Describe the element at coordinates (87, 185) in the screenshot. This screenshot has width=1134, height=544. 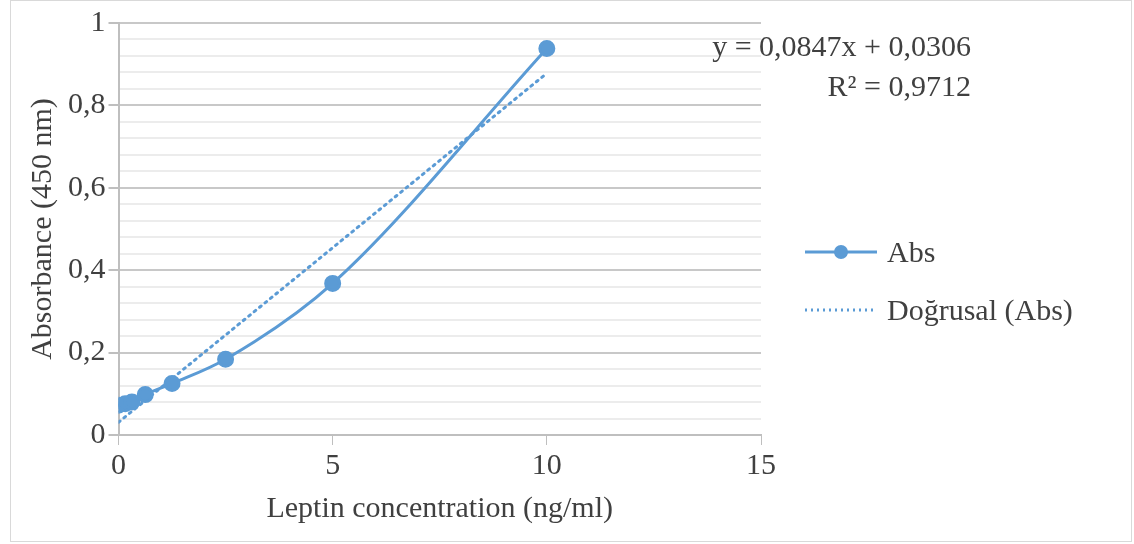
I see `y-tick-label: 0,6` at that location.